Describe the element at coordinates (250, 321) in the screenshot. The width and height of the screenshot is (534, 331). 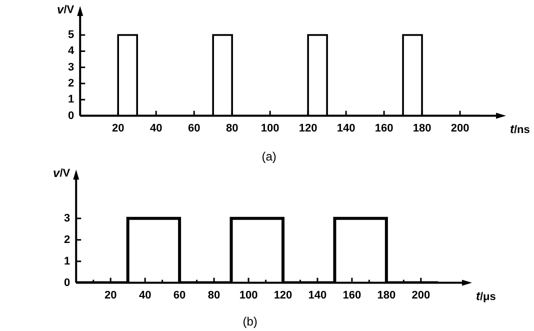
I see `text: (b)` at that location.